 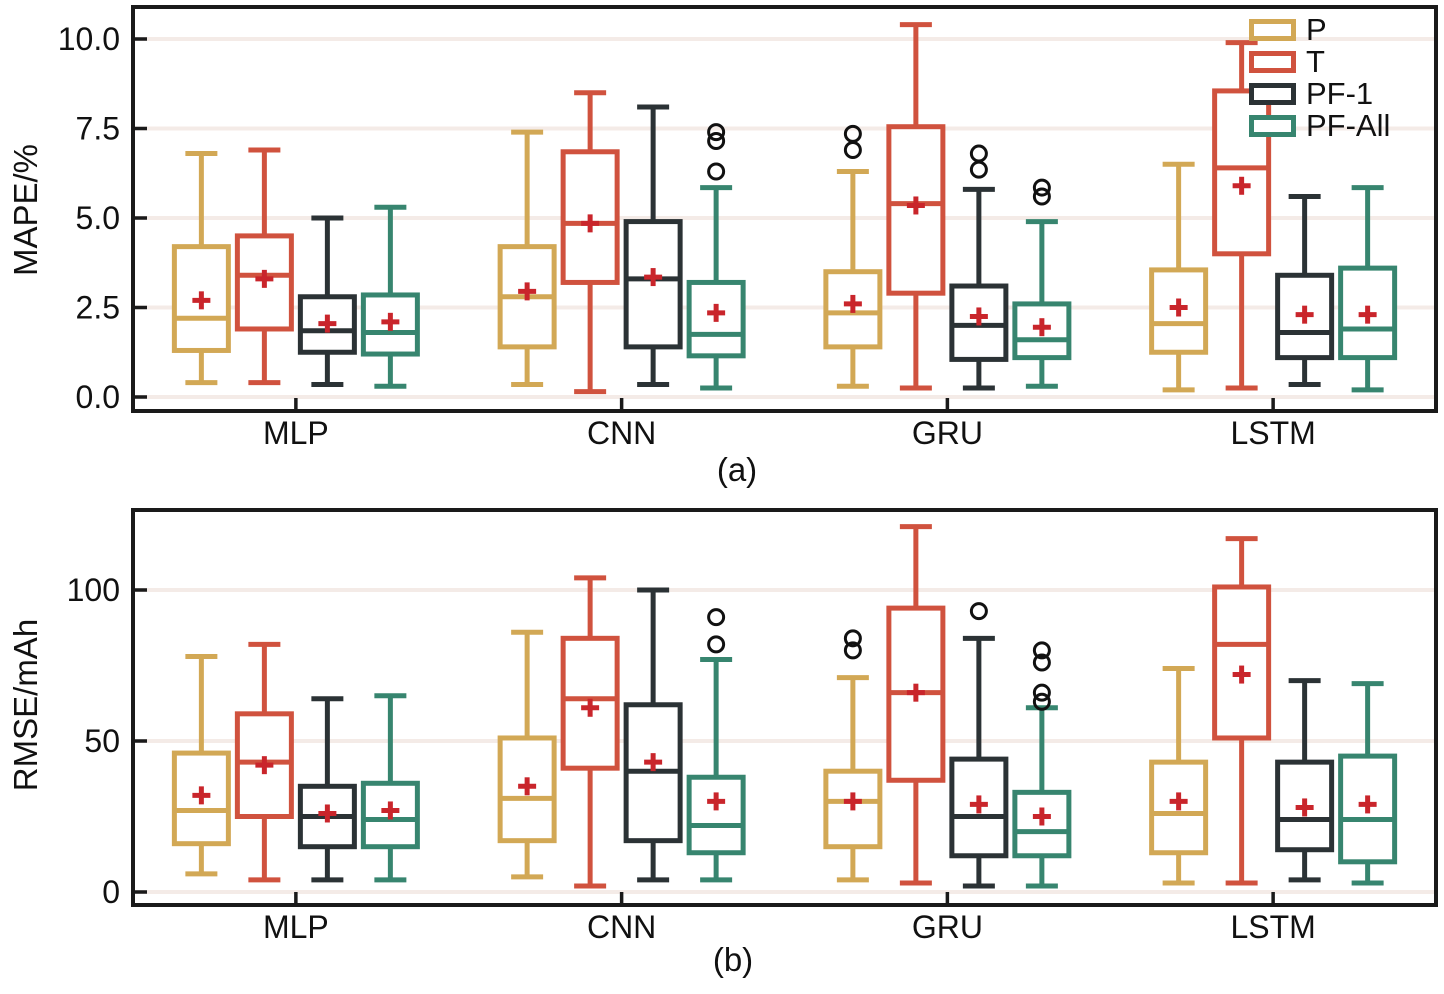 I want to click on legend-swatch-P, so click(x=1272, y=30).